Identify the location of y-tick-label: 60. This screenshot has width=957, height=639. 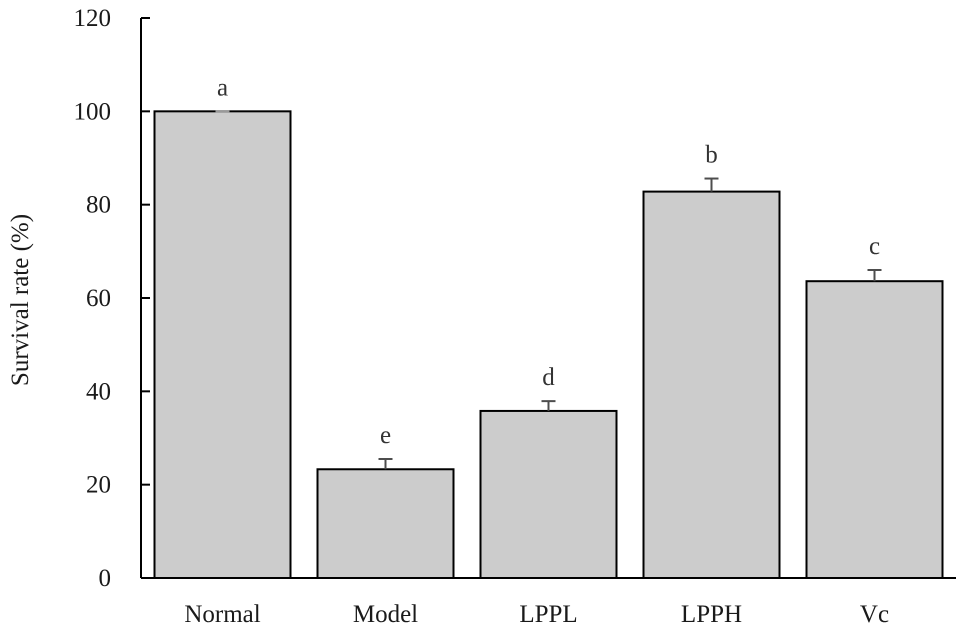
(98, 298).